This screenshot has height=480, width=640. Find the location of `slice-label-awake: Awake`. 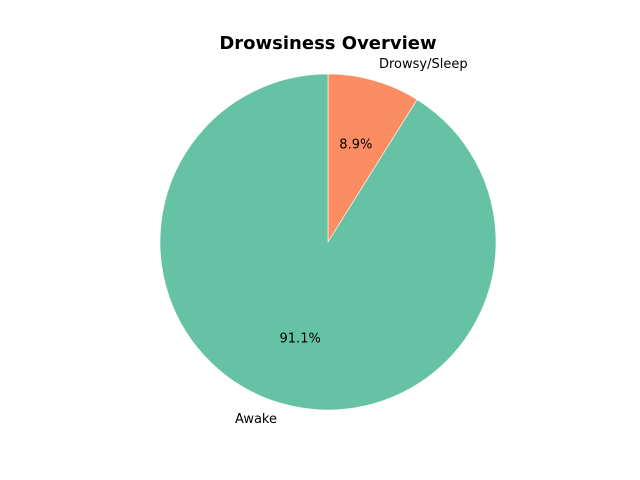

slice-label-awake: Awake is located at coordinates (256, 419).